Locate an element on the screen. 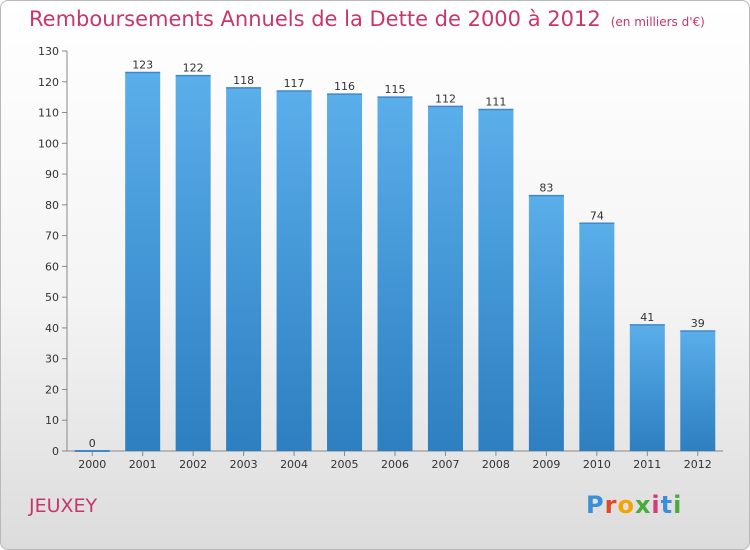 Image resolution: width=750 pixels, height=550 pixels. y-tick-label: 30 is located at coordinates (52, 359).